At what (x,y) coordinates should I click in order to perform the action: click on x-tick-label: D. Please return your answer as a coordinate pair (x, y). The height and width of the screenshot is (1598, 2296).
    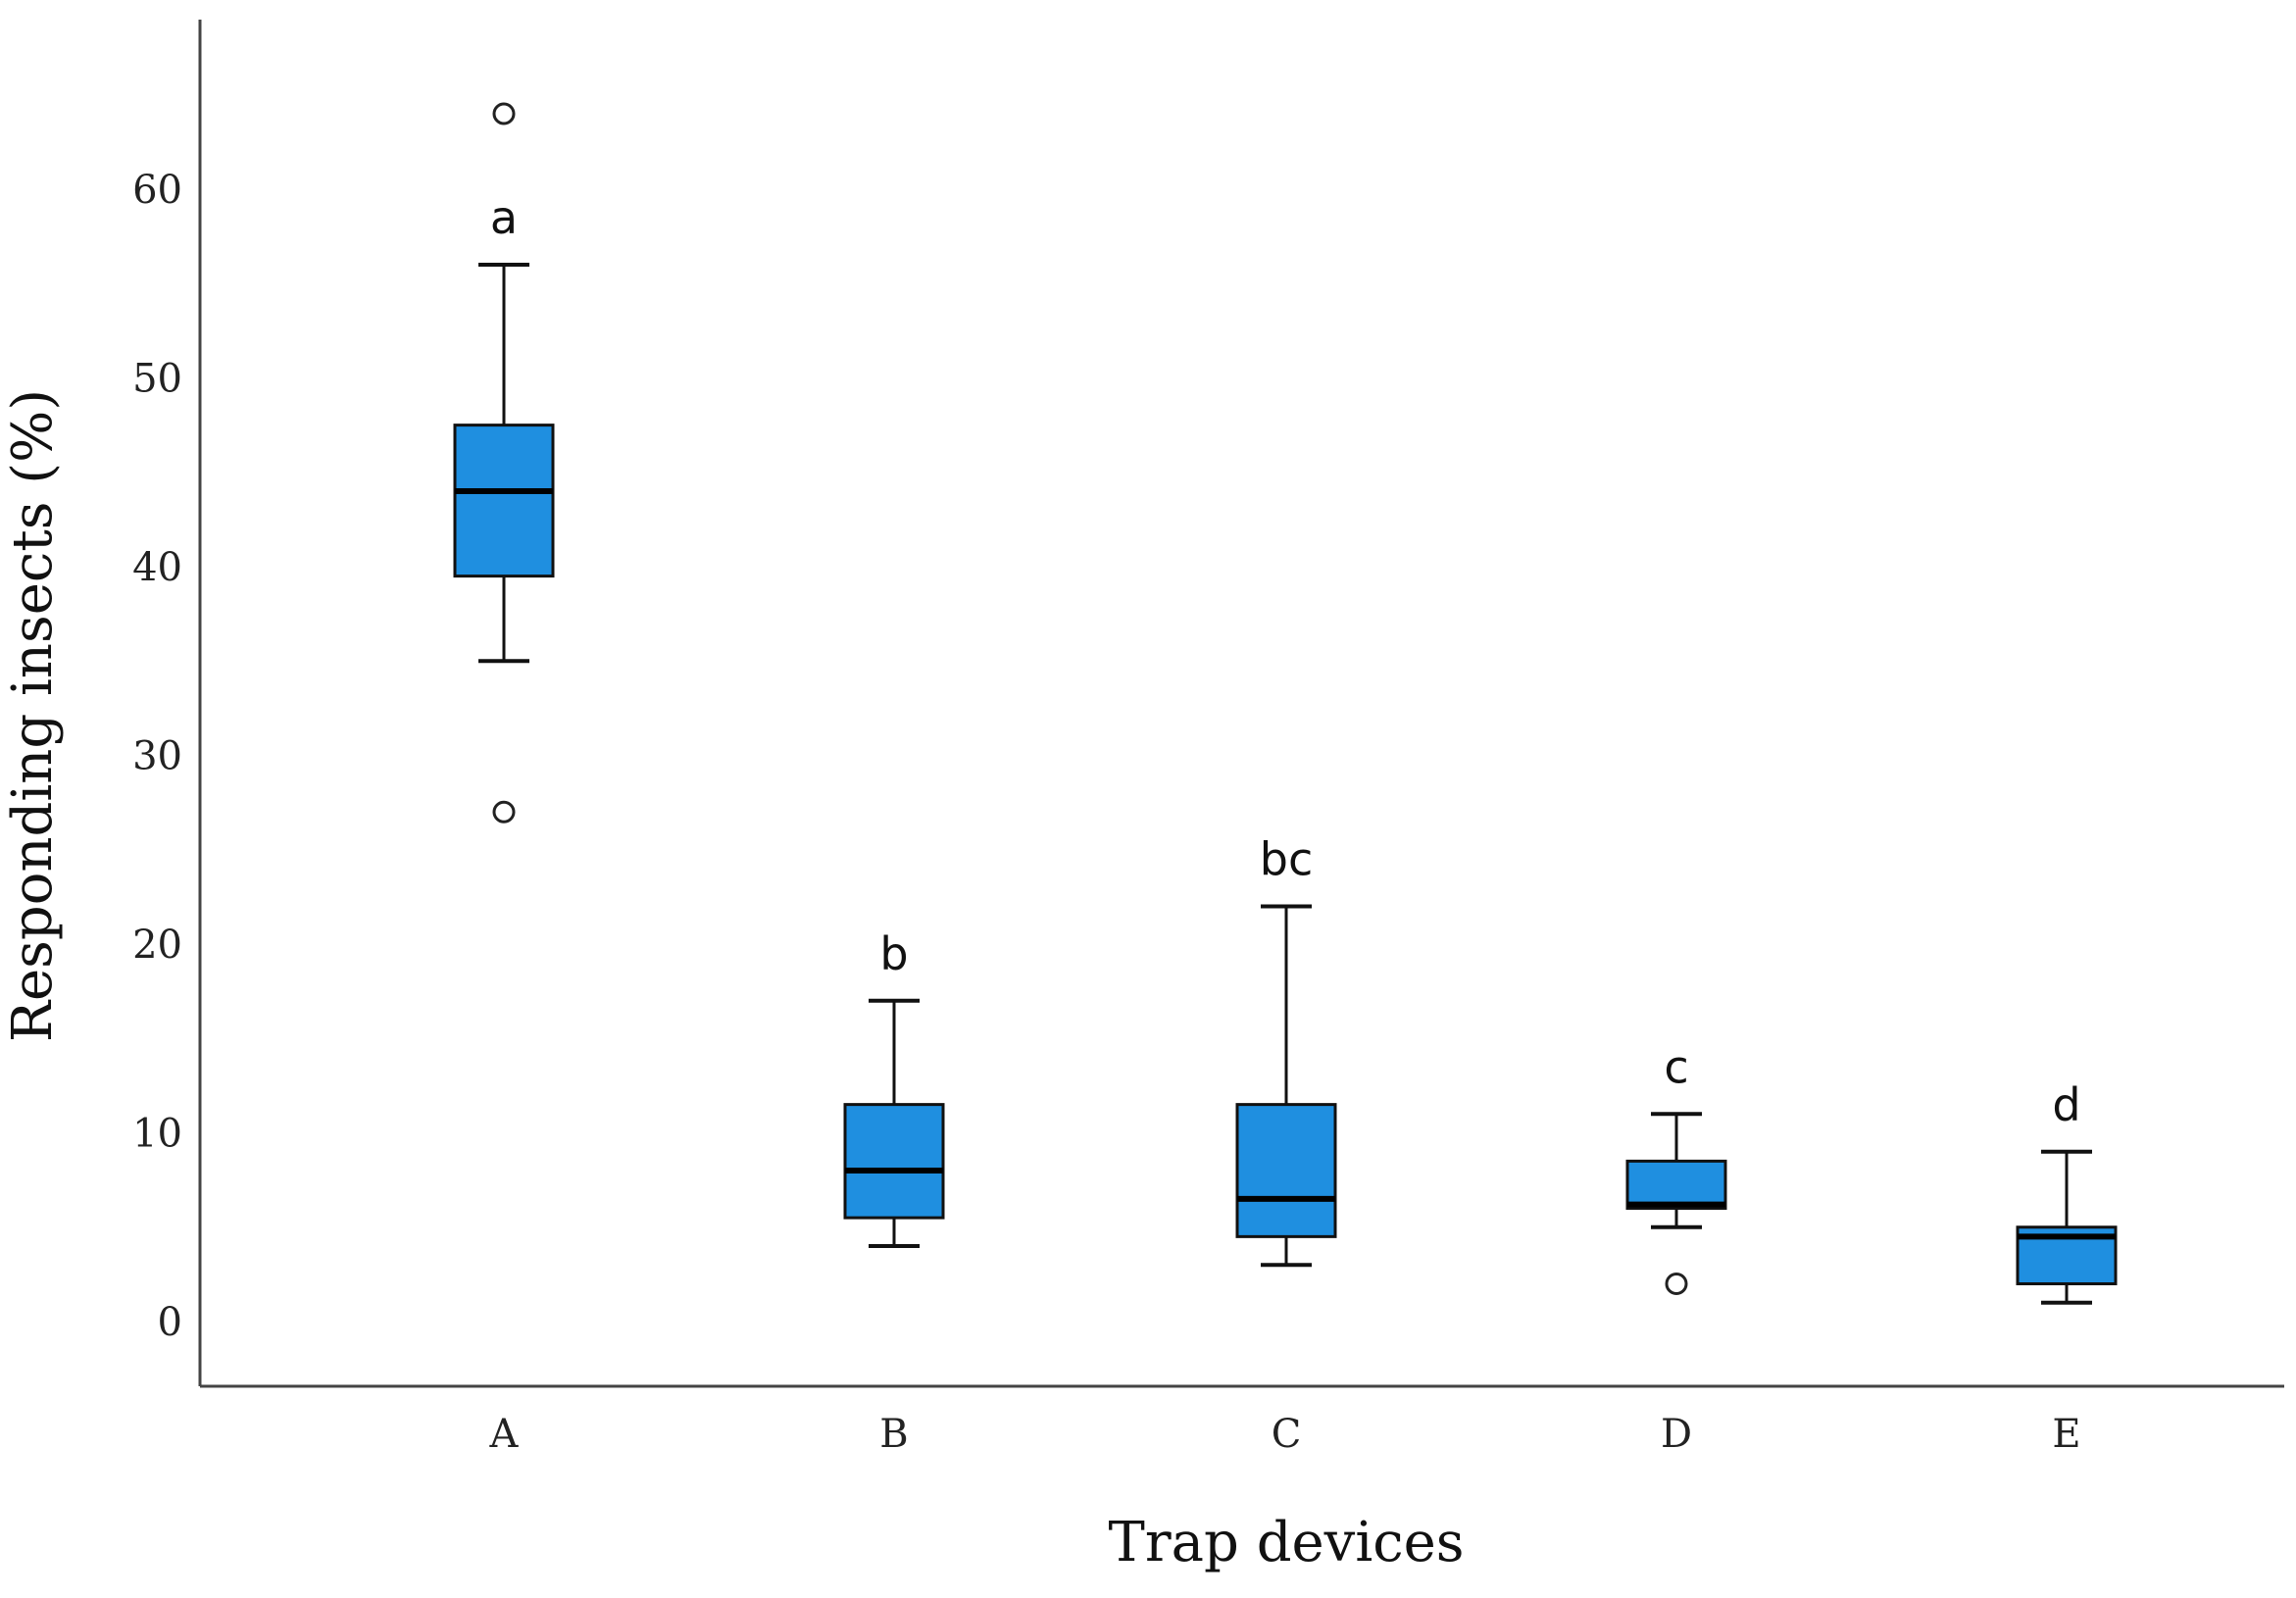
    Looking at the image, I should click on (1676, 1434).